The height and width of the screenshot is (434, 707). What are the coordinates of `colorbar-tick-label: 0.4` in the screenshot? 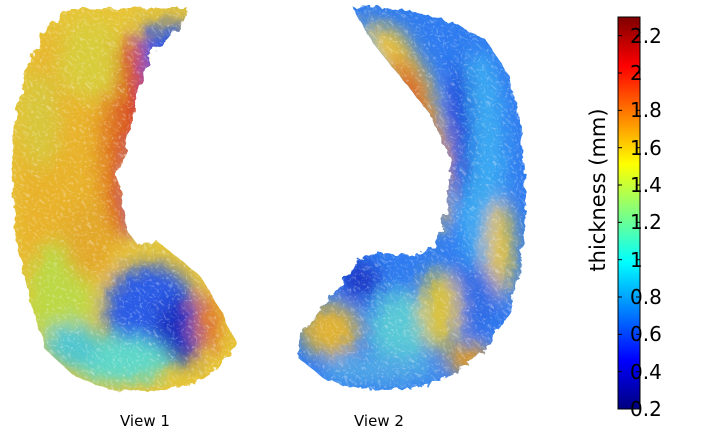 It's located at (646, 371).